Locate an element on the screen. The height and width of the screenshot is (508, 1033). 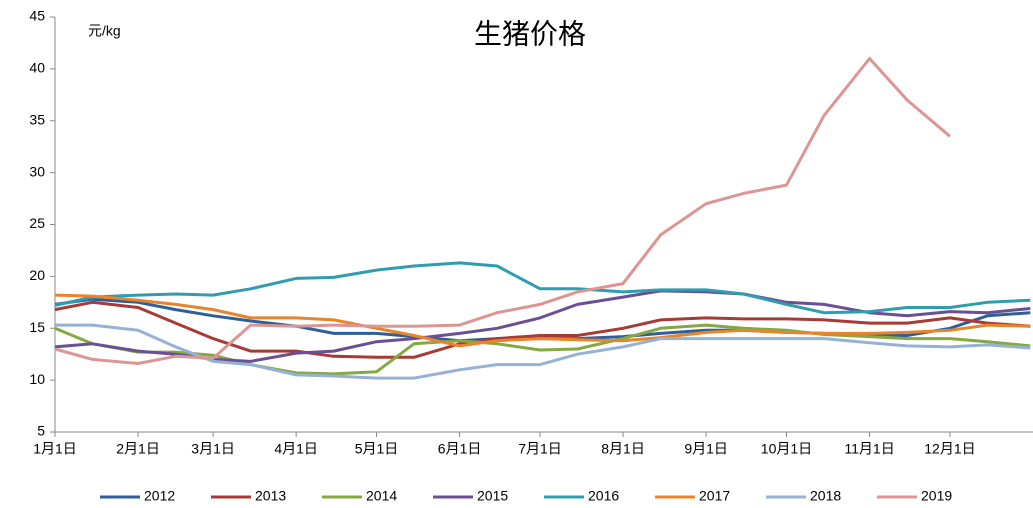
x-tick-label: 5月1日 is located at coordinates (377, 449).